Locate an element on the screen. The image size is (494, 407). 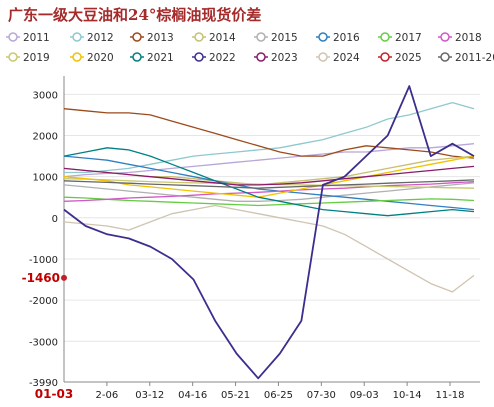
legend-label: 2022 is located at coordinates (222, 58).